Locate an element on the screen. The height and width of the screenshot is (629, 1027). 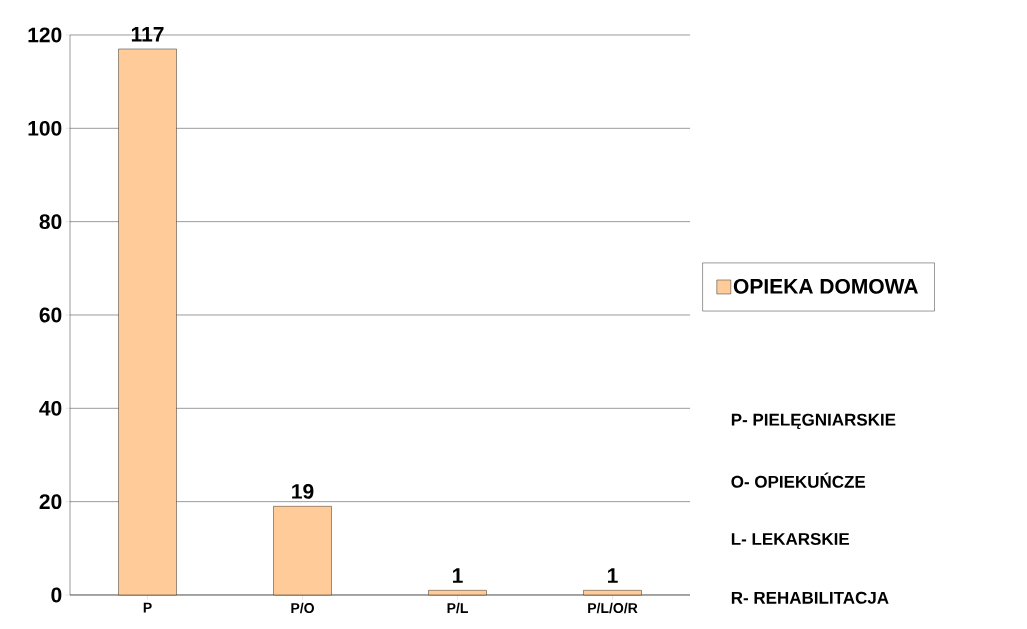
y-tick-label: 120 is located at coordinates (45, 35).